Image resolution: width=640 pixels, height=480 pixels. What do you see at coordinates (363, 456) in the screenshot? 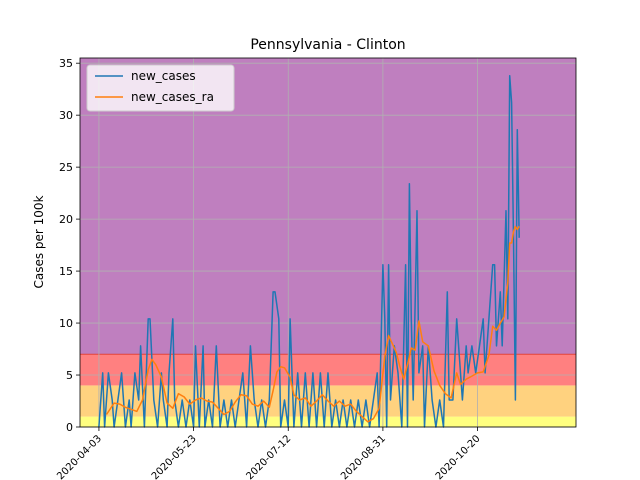
I see `x-tick-label-2020-08-31: 2020-08-31` at bounding box center [363, 456].